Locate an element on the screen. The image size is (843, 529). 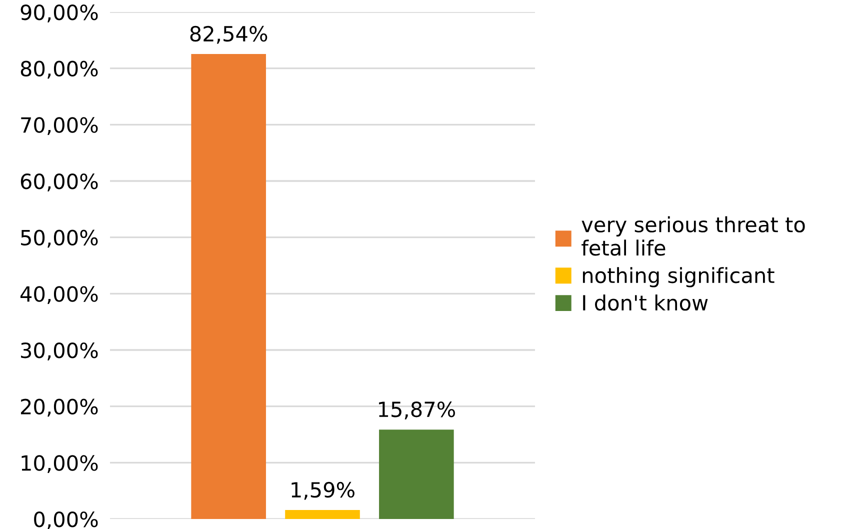
legend-label: I don't know is located at coordinates (645, 302).